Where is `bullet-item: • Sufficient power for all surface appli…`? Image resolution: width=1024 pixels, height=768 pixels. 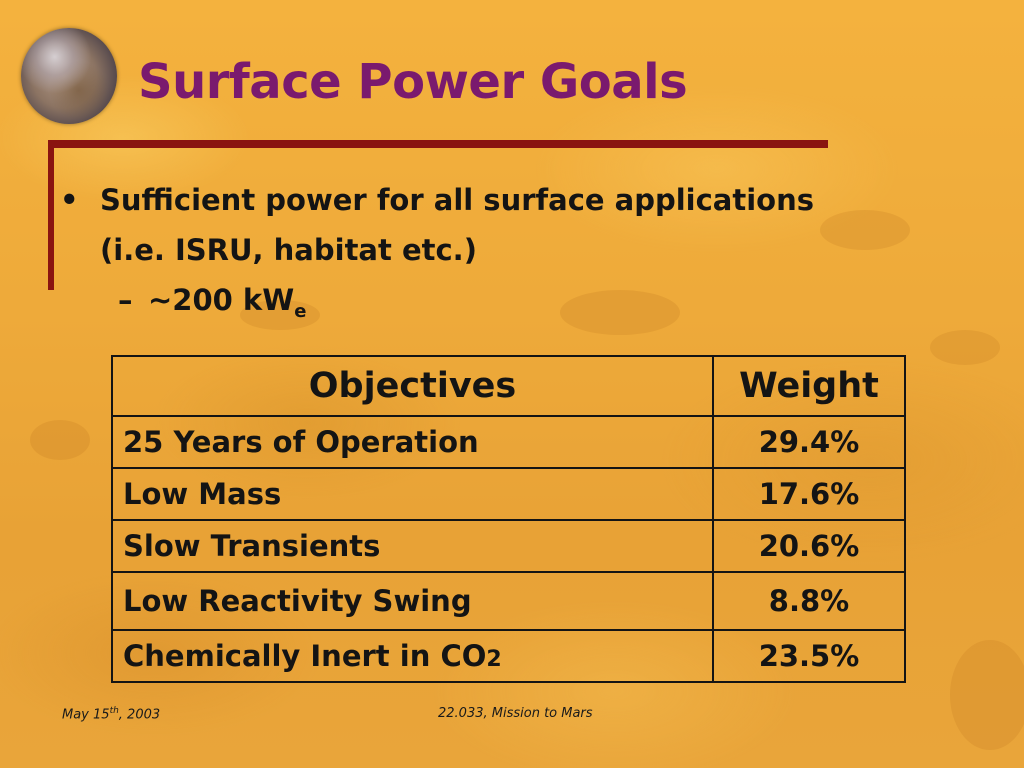
bullet-item: • Sufficient power for all surface appli… is located at coordinates (437, 208).